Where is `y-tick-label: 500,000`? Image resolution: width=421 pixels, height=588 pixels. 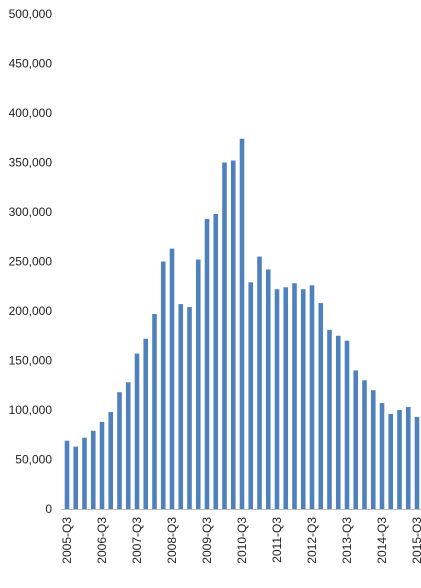 y-tick-label: 500,000 is located at coordinates (31, 14).